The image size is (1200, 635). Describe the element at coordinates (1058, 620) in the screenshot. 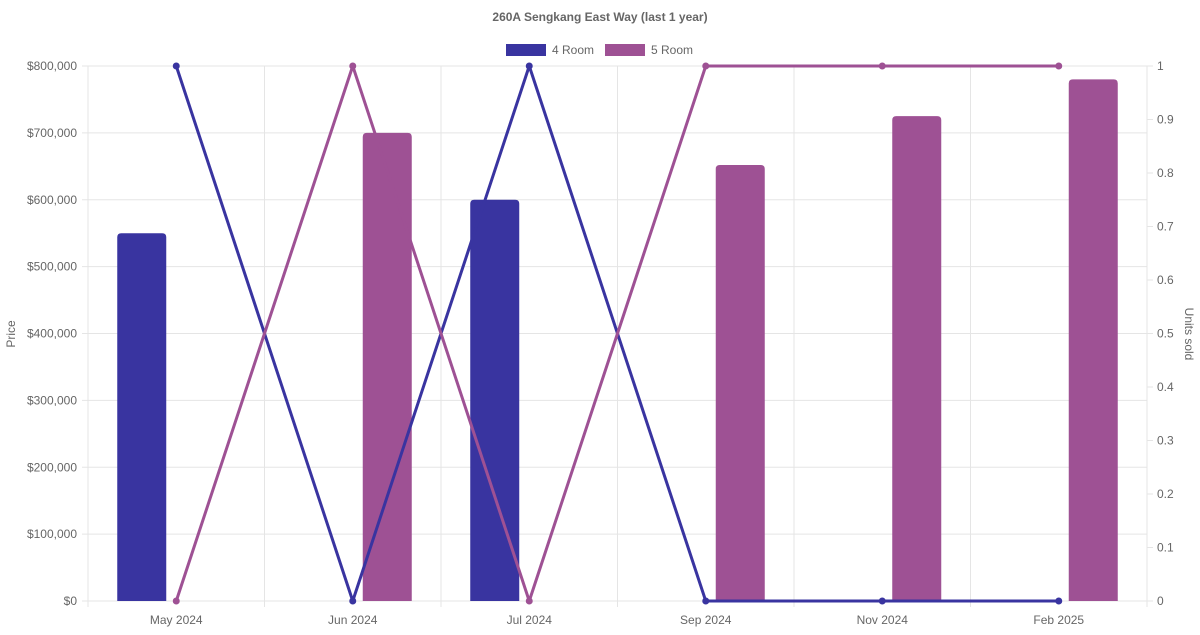

I see `x-axis-tick-label: Feb 2025` at that location.